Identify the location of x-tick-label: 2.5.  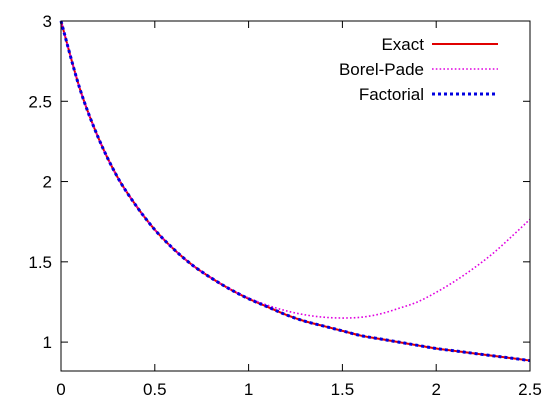
(530, 389).